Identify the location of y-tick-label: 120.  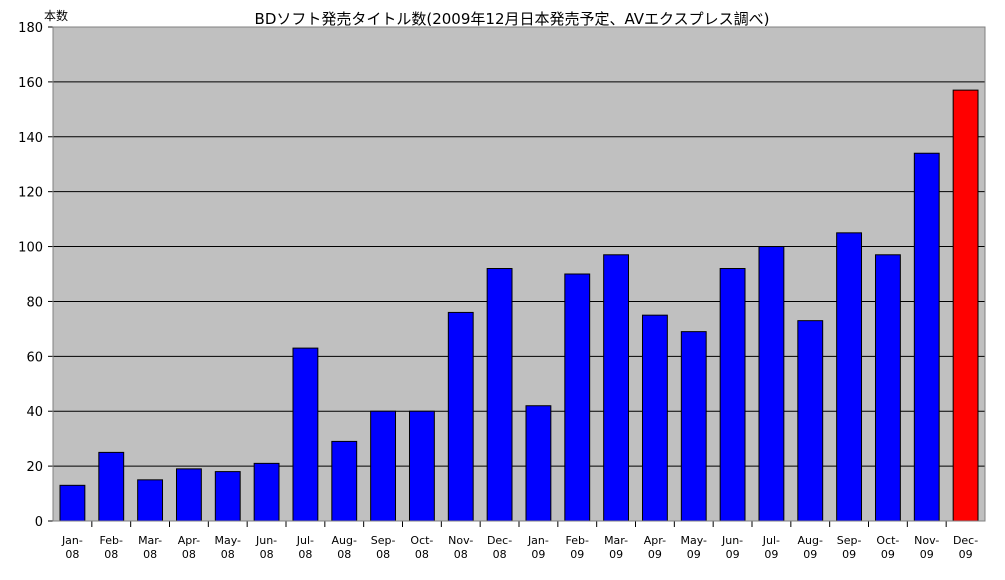
(30, 193).